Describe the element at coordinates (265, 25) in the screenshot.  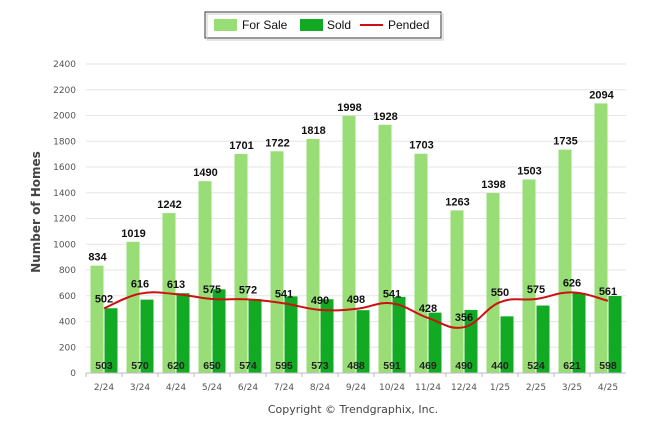
I see `legend-label-for-sale: For Sale` at that location.